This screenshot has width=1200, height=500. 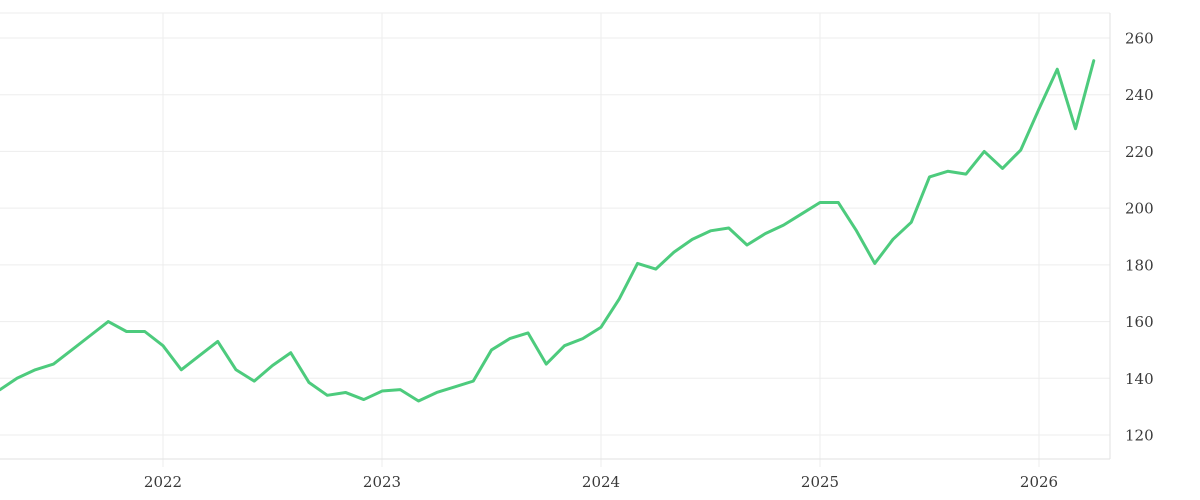 What do you see at coordinates (1139, 39) in the screenshot?
I see `y-axis-tick-label: 260` at bounding box center [1139, 39].